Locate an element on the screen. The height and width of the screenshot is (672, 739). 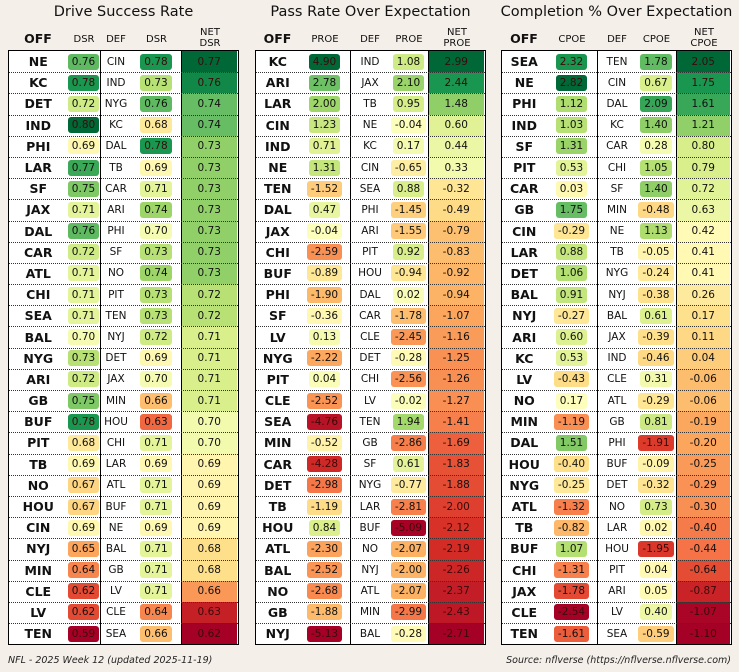
defense-value-badge: 0.40 is located at coordinates (656, 612).